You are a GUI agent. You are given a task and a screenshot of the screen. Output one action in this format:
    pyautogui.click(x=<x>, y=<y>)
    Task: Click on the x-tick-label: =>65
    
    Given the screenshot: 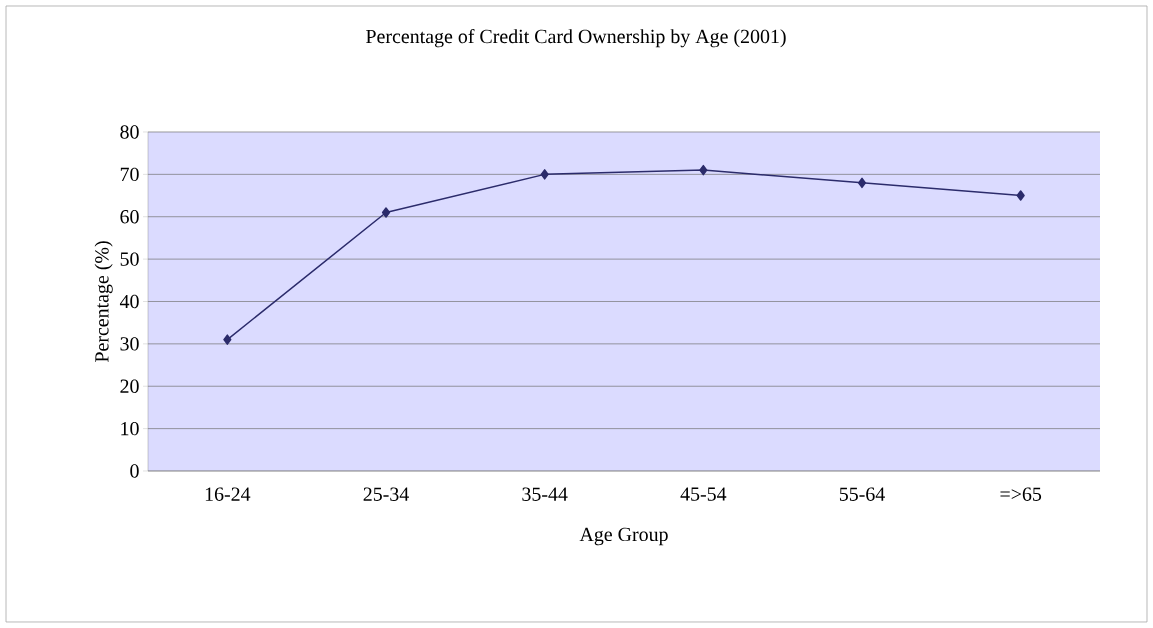 What is the action you would take?
    pyautogui.click(x=1021, y=494)
    